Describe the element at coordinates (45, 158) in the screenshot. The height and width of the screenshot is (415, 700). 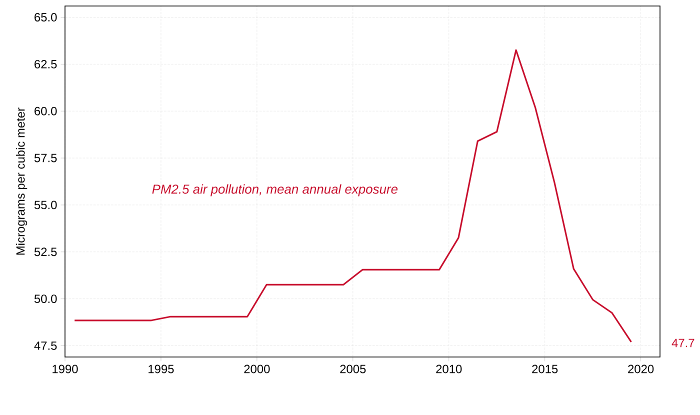
I see `y-tick-label: 57.5` at that location.